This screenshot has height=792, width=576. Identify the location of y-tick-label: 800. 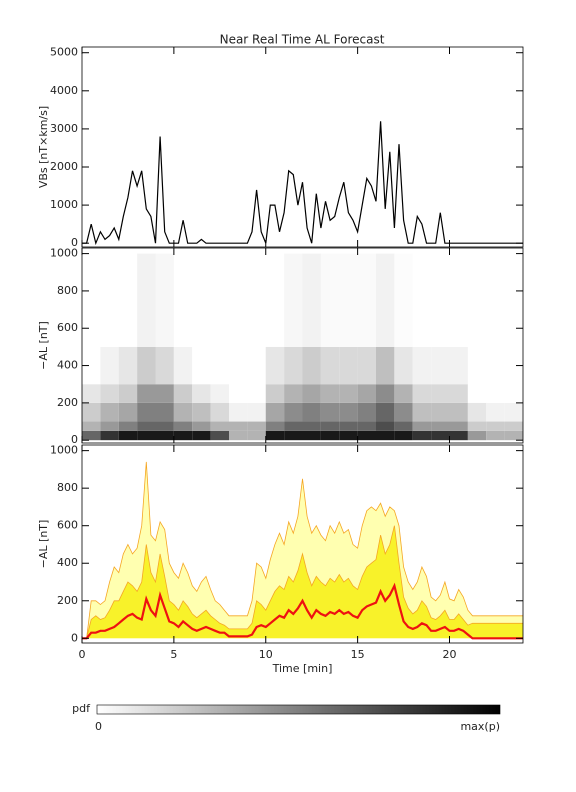
(67, 487).